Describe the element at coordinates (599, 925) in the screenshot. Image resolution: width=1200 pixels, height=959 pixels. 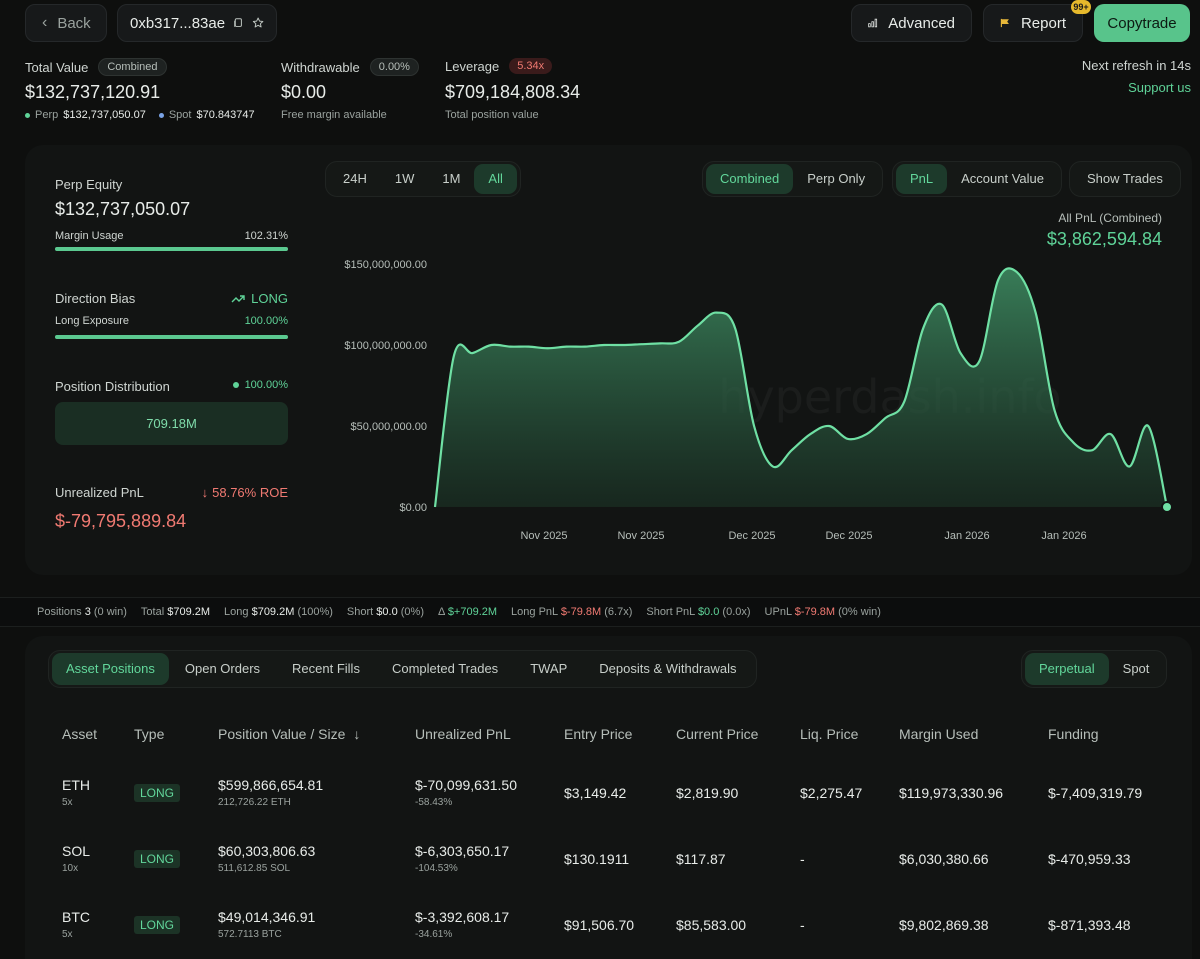
I see `row-entry-price: $91,506.70` at that location.